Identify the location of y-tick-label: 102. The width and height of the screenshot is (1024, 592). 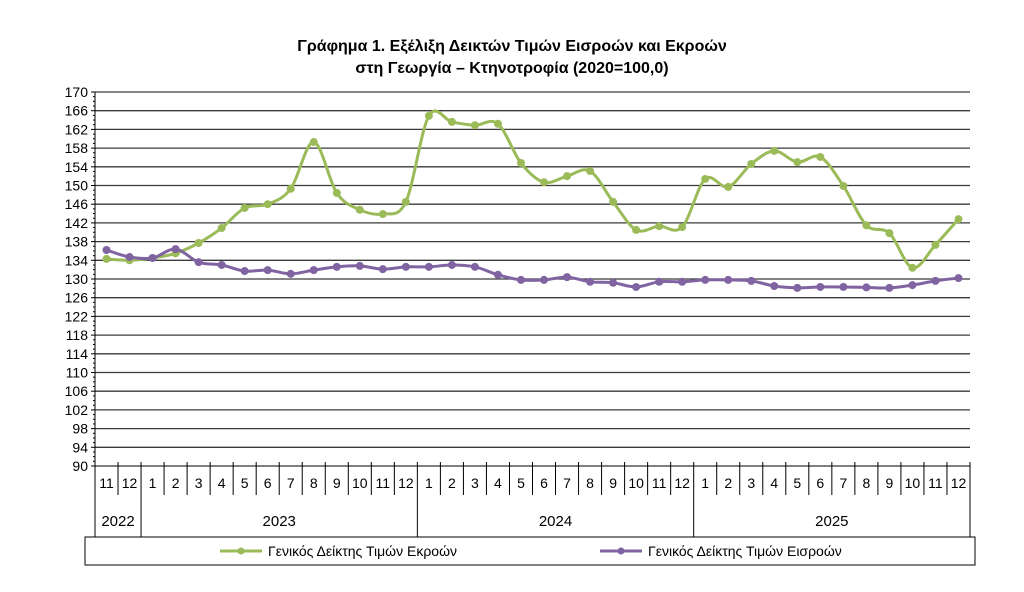
(77, 410).